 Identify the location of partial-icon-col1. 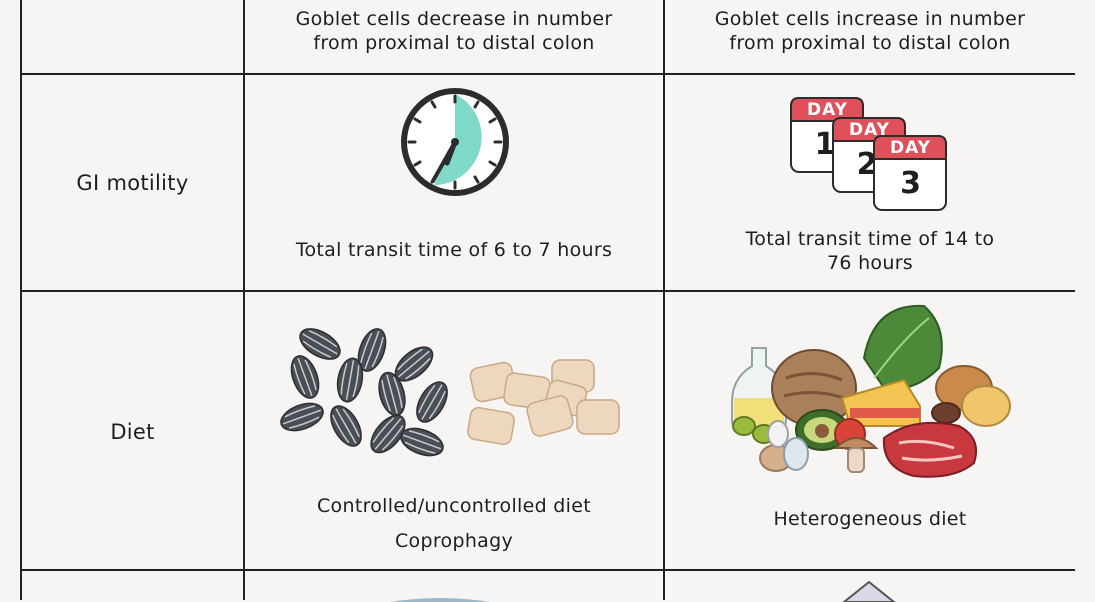
(440, 600).